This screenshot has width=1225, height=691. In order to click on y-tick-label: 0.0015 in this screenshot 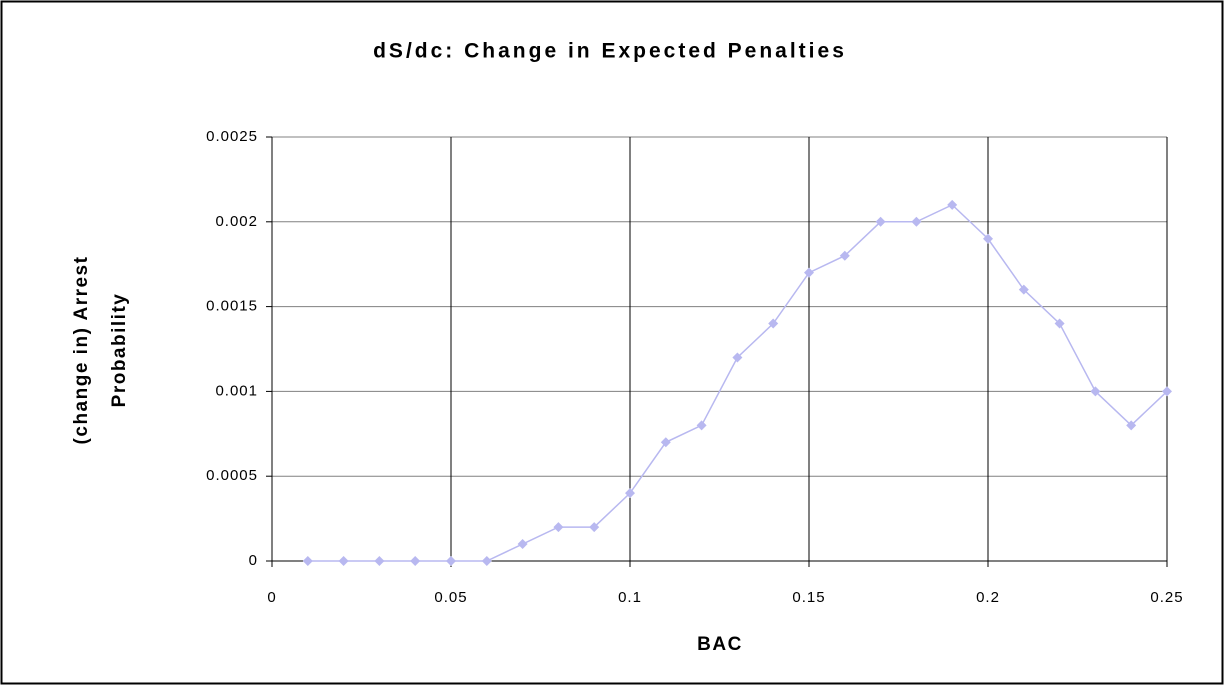, I will do `click(232, 306)`.